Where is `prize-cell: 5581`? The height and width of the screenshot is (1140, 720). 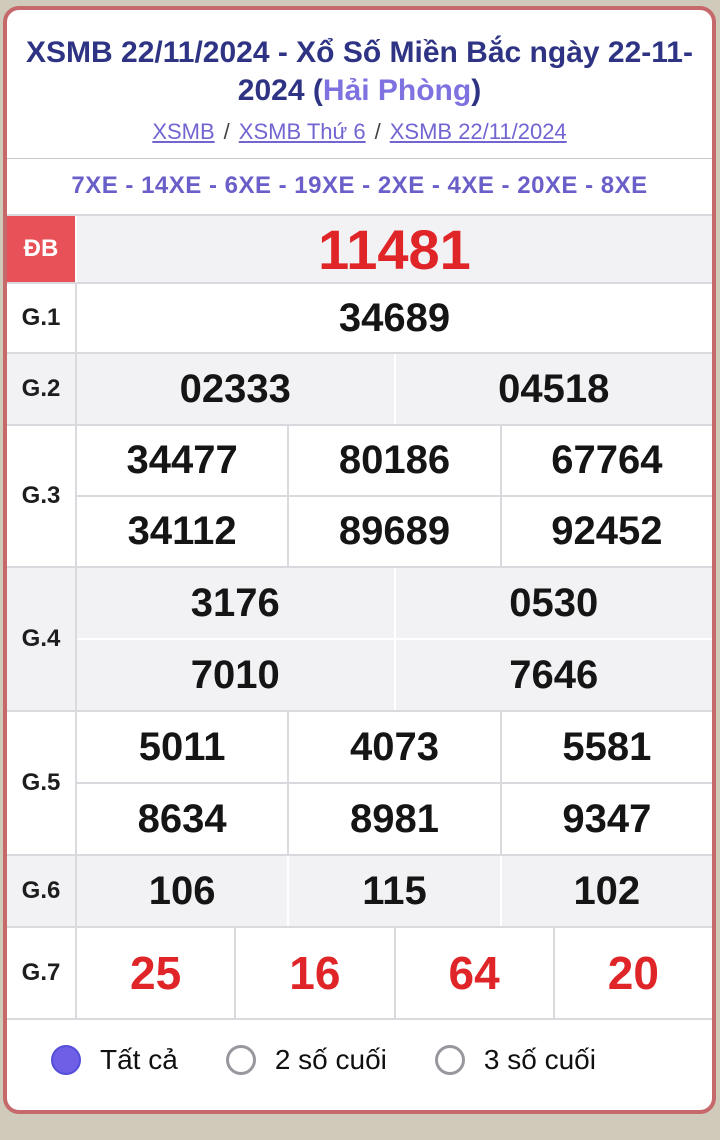
prize-cell: 5581 is located at coordinates (605, 747).